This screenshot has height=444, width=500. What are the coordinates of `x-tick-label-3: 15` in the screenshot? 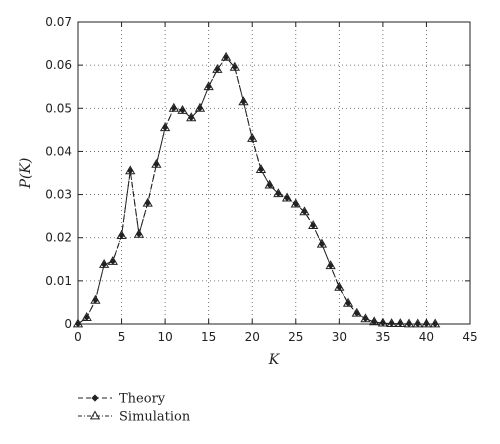 It's located at (208, 337).